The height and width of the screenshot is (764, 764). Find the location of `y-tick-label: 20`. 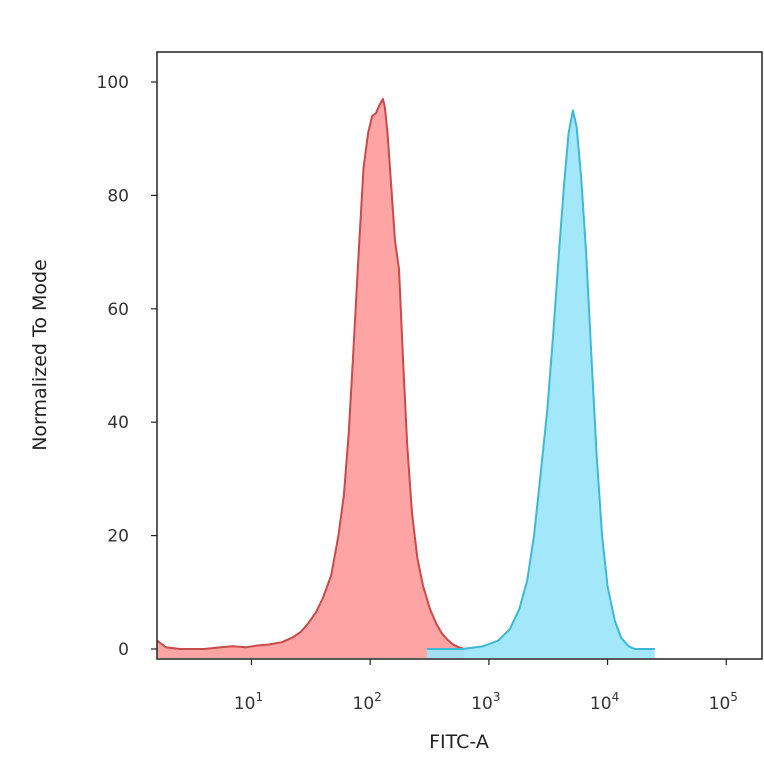

y-tick-label: 20 is located at coordinates (118, 537).